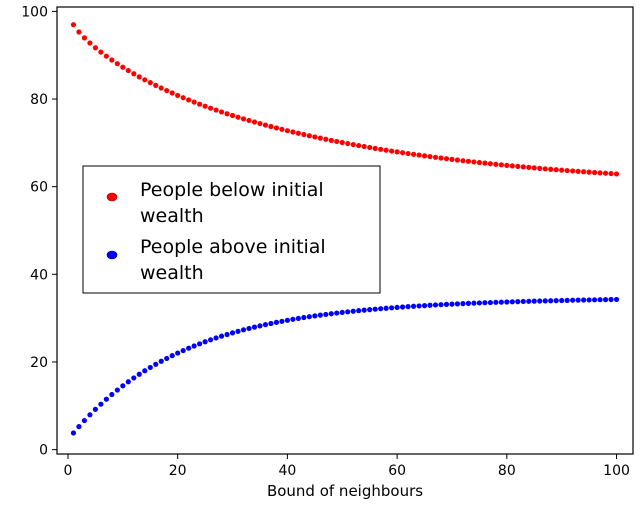 This screenshot has width=640, height=506. I want to click on x-tick-label: 60, so click(397, 471).